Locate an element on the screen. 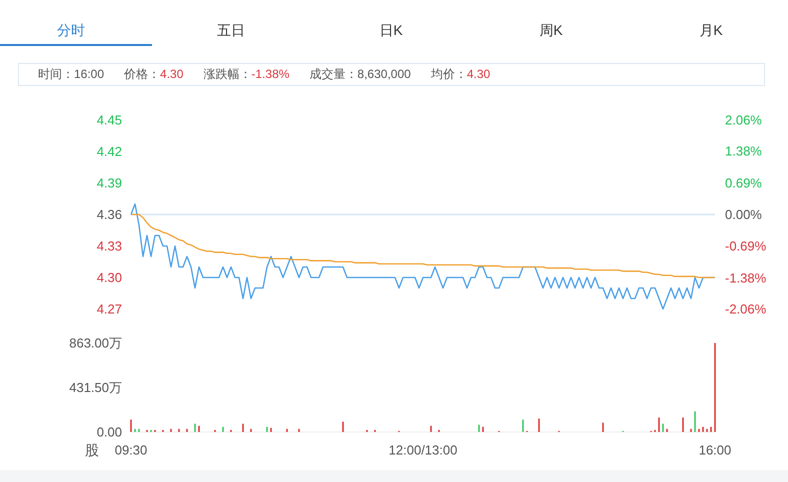 Image resolution: width=788 pixels, height=482 pixels. y-tick-label: 0.00 is located at coordinates (109, 432).